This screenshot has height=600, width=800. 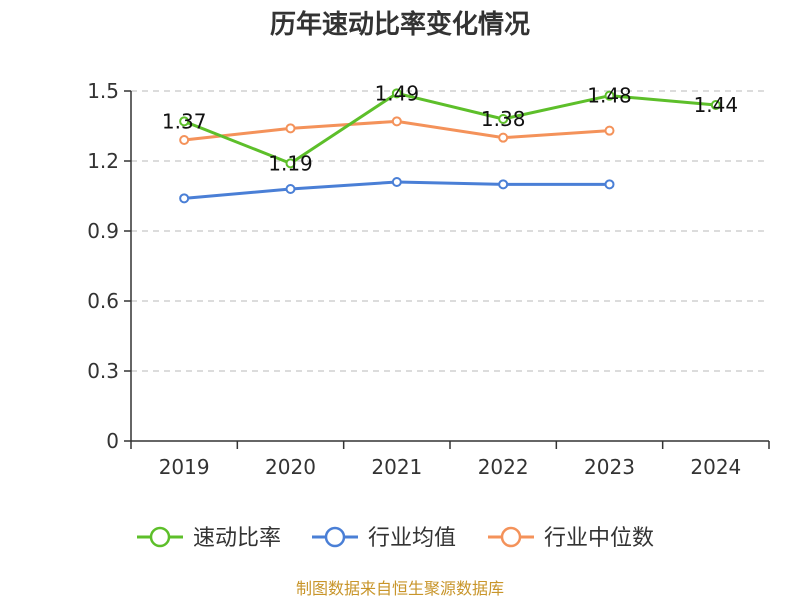 I want to click on x-tick-label: 2020, so click(x=290, y=467).